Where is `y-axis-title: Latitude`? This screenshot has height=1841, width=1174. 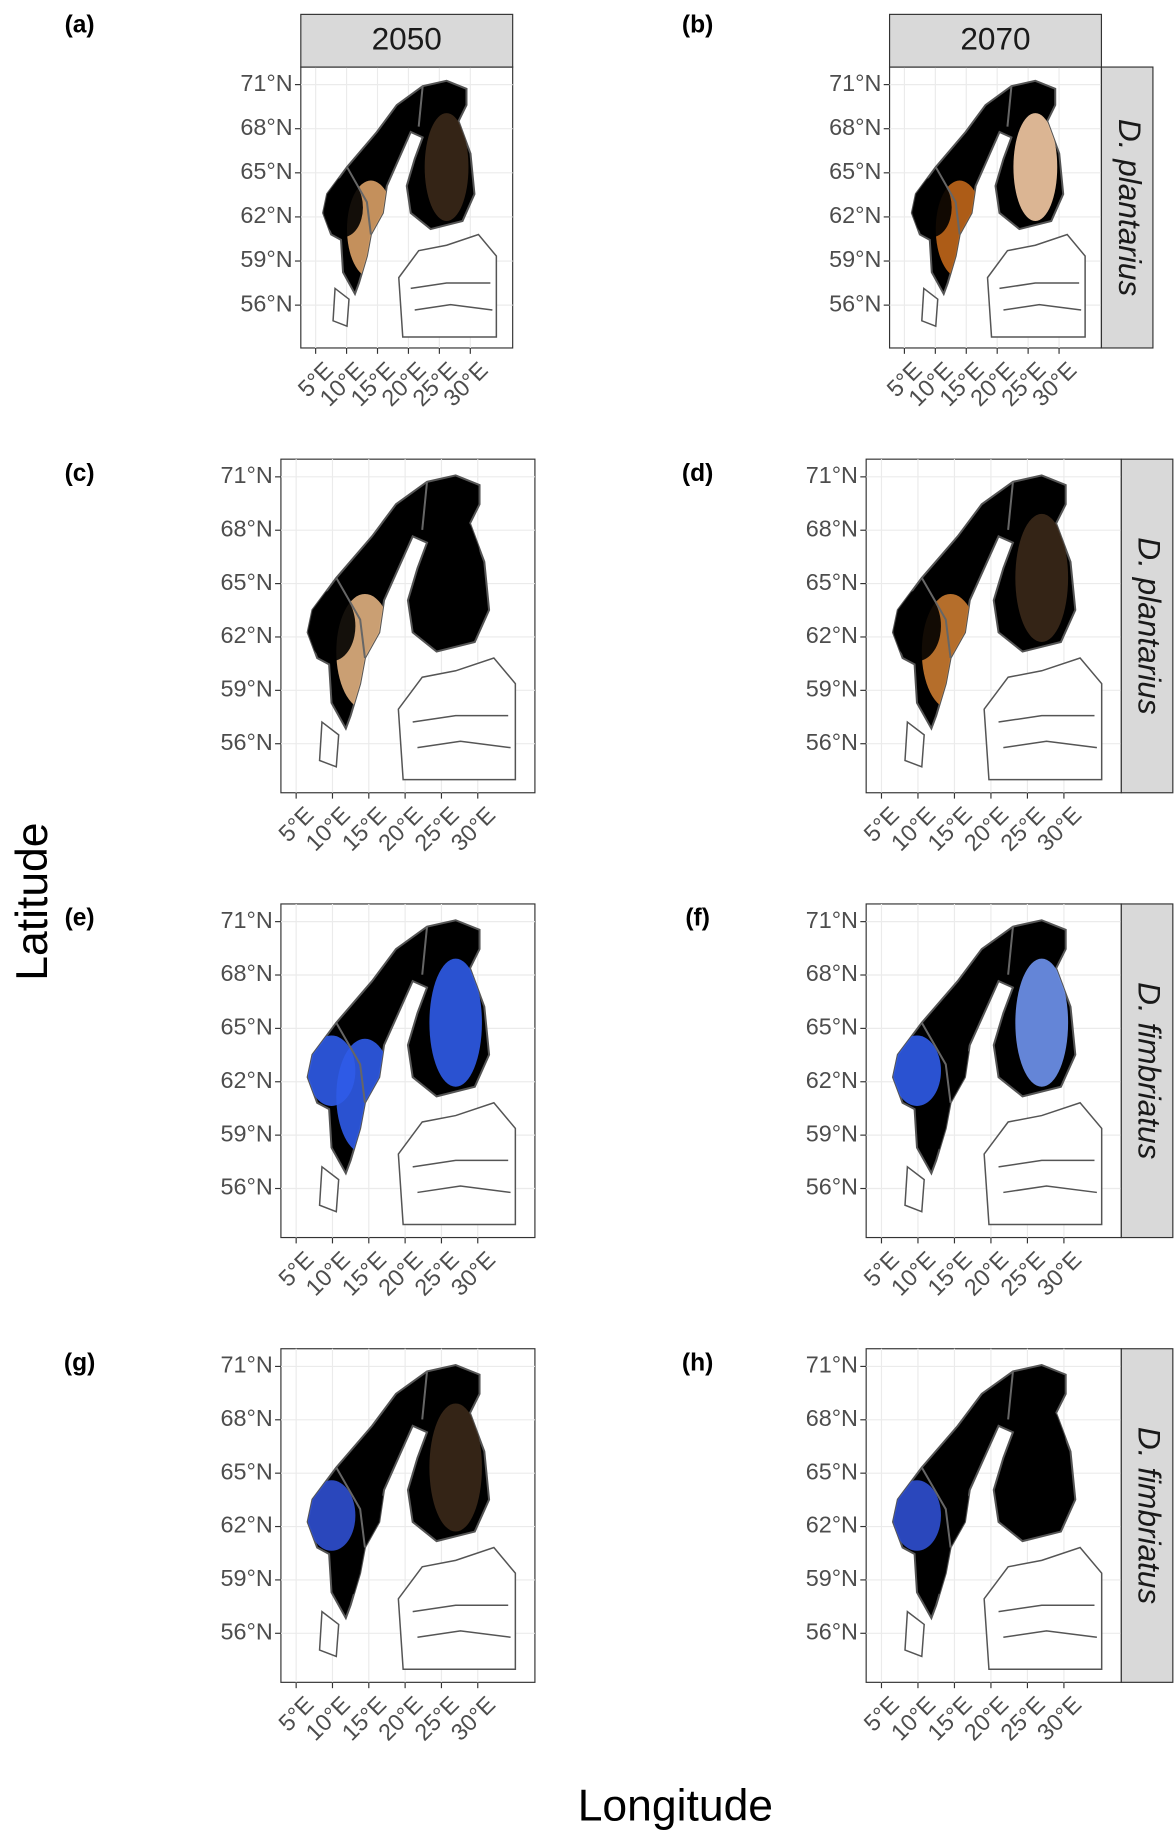
y-axis-title: Latitude is located at coordinates (32, 901).